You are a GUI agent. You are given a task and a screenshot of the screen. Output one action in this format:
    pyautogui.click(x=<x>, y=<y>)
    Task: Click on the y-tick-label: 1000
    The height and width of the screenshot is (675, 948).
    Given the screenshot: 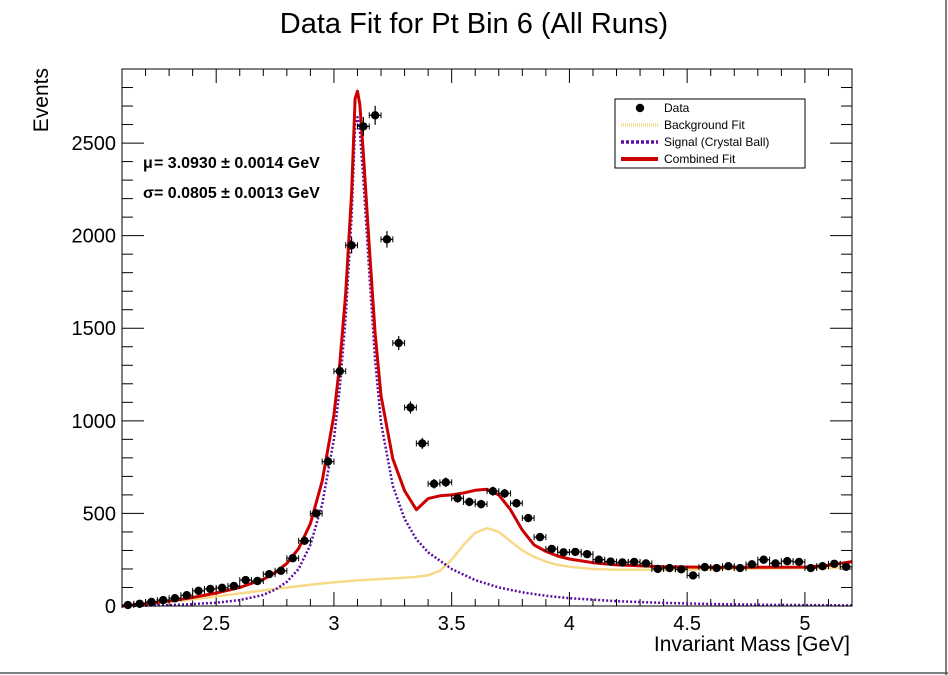 What is the action you would take?
    pyautogui.click(x=94, y=422)
    